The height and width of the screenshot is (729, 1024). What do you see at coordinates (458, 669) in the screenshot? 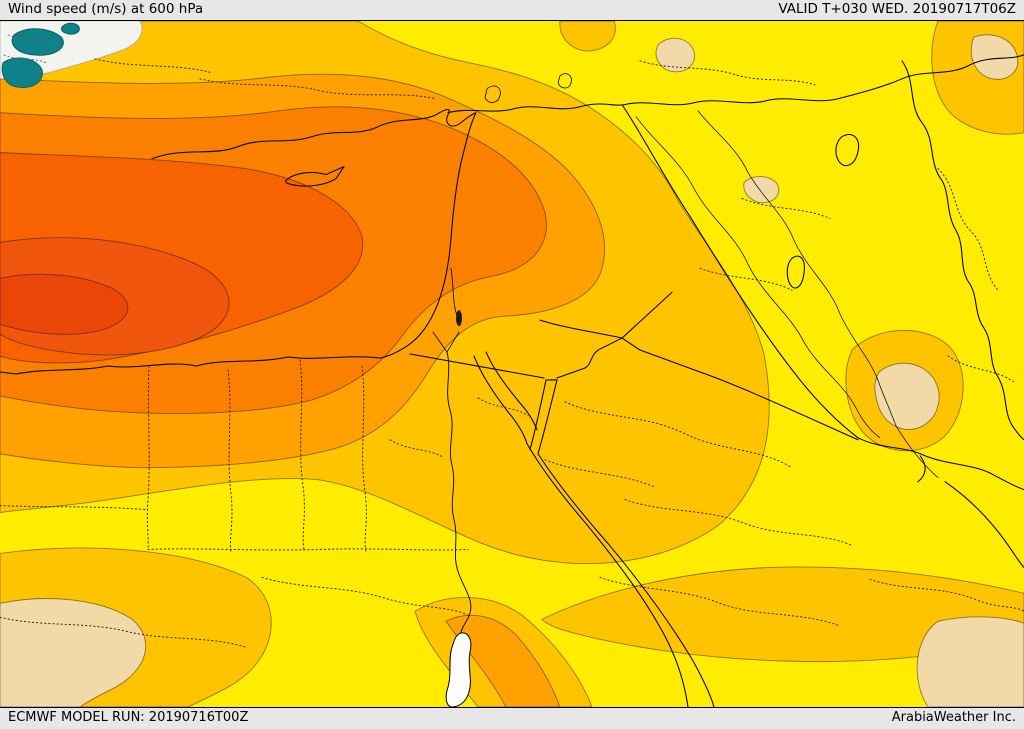
I see `lake-nasser` at bounding box center [458, 669].